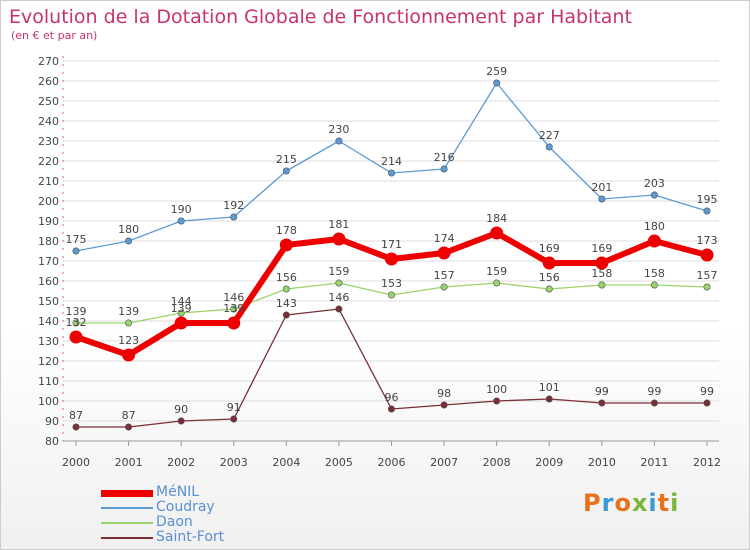  I want to click on data-label: 178, so click(286, 230).